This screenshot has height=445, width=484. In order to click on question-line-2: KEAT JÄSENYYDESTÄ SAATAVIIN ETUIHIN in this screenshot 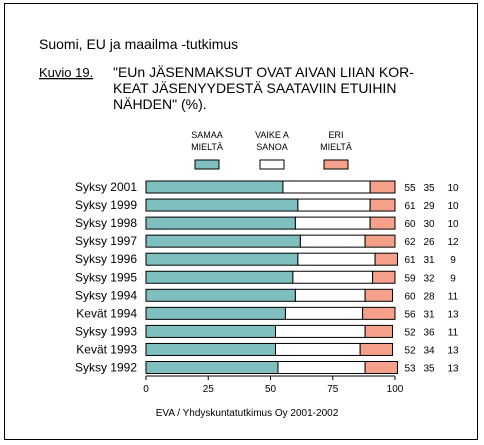, I will do `click(254, 88)`.